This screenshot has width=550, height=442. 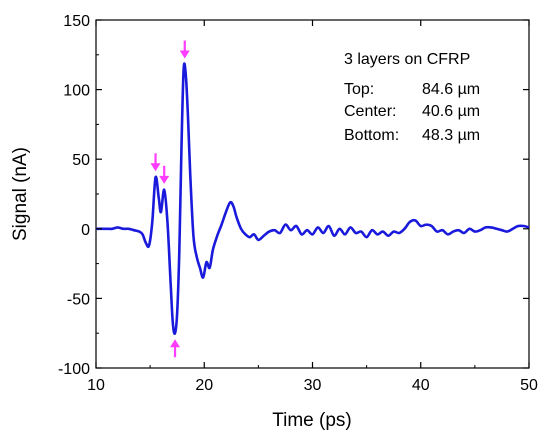 I want to click on x-tick-label: 40, so click(x=421, y=385).